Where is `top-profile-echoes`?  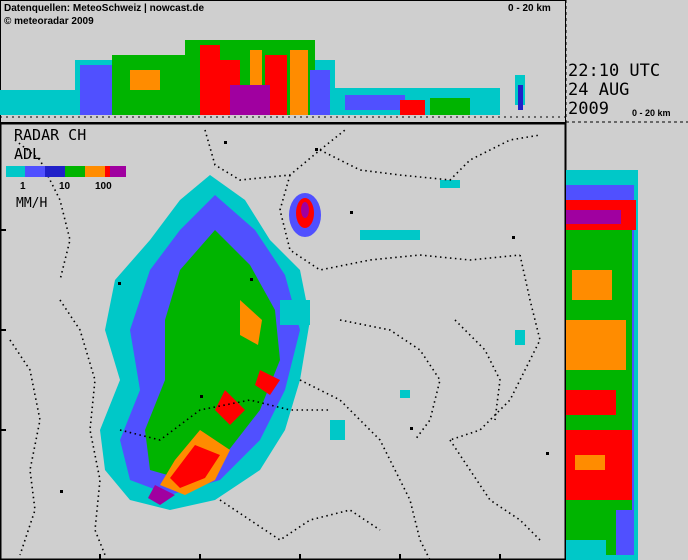 top-profile-echoes is located at coordinates (262, 77).